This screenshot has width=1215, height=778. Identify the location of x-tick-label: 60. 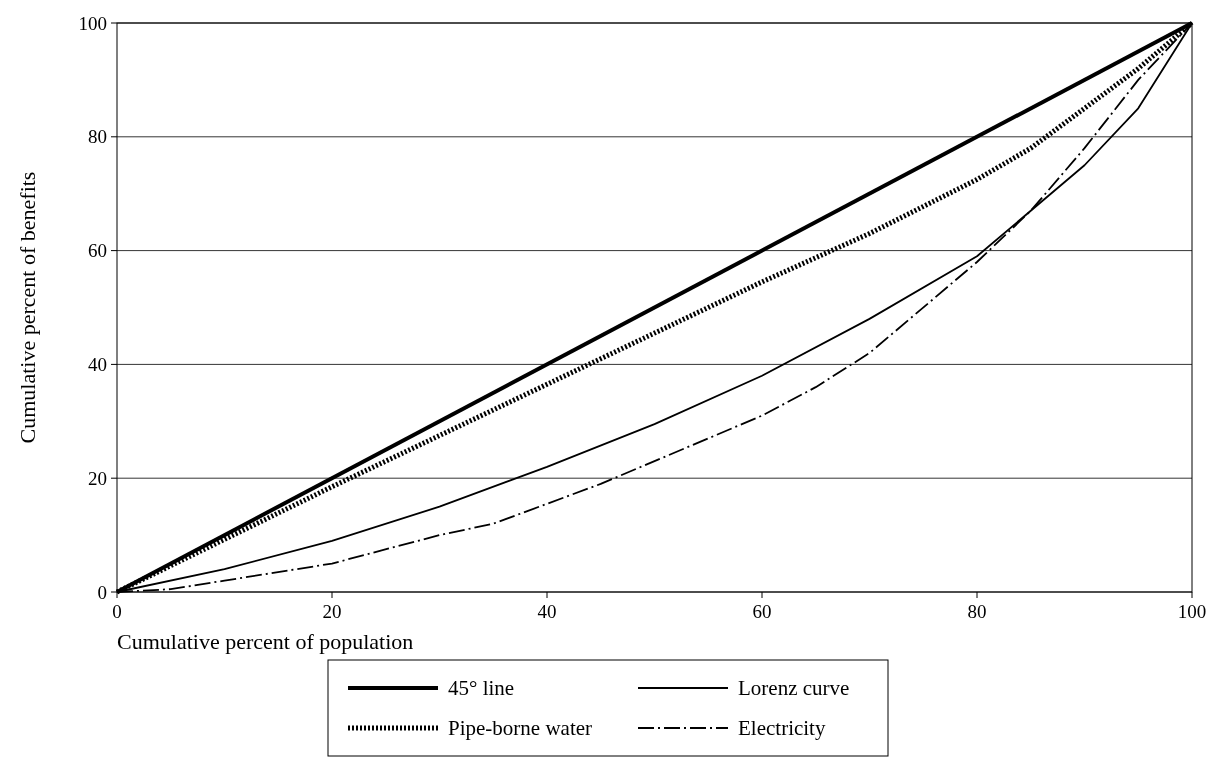
(762, 611).